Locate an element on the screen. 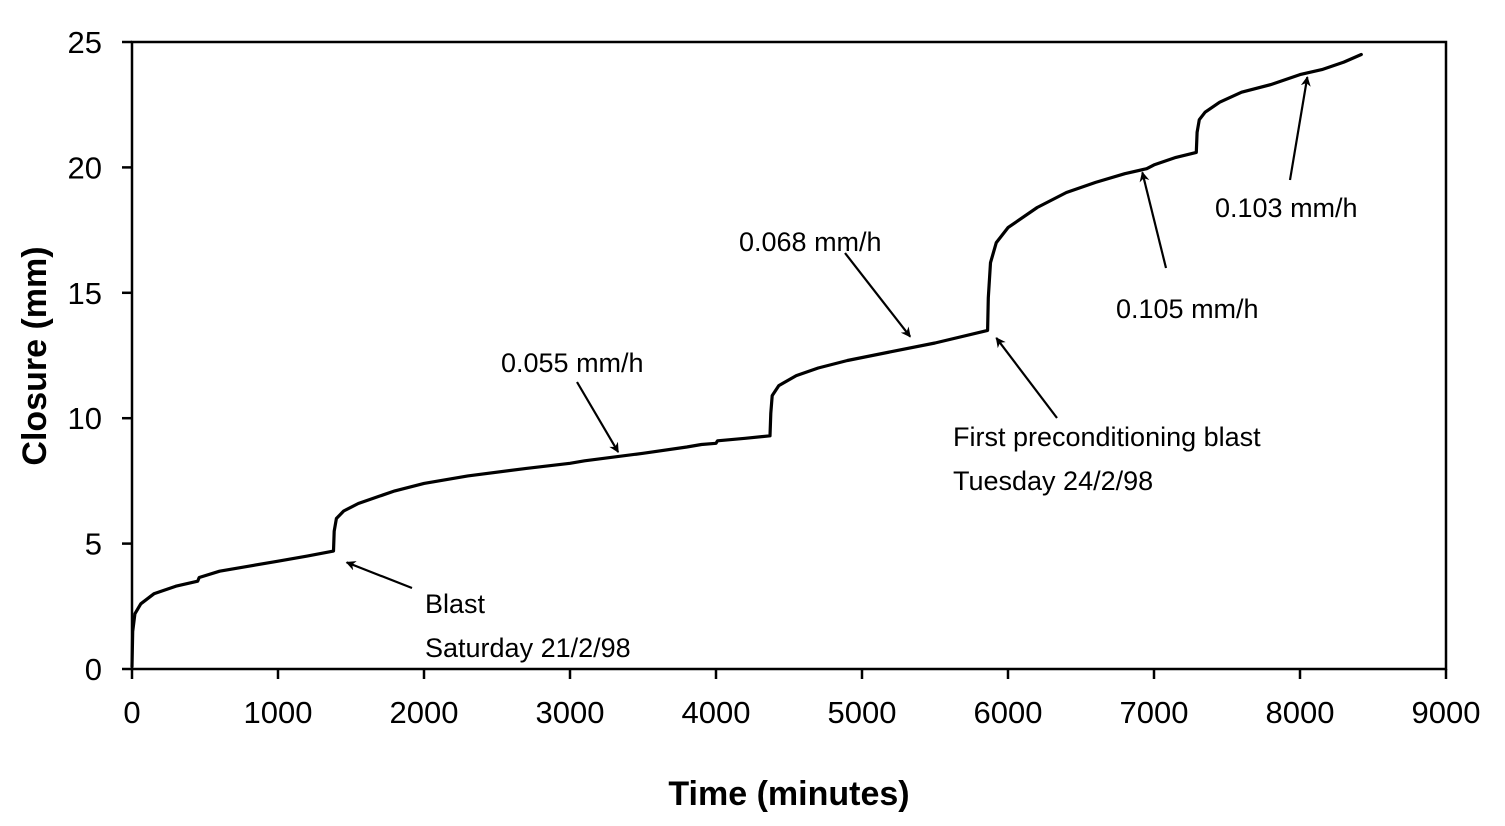  y-axis-title: Closure (mm) is located at coordinates (35, 355).